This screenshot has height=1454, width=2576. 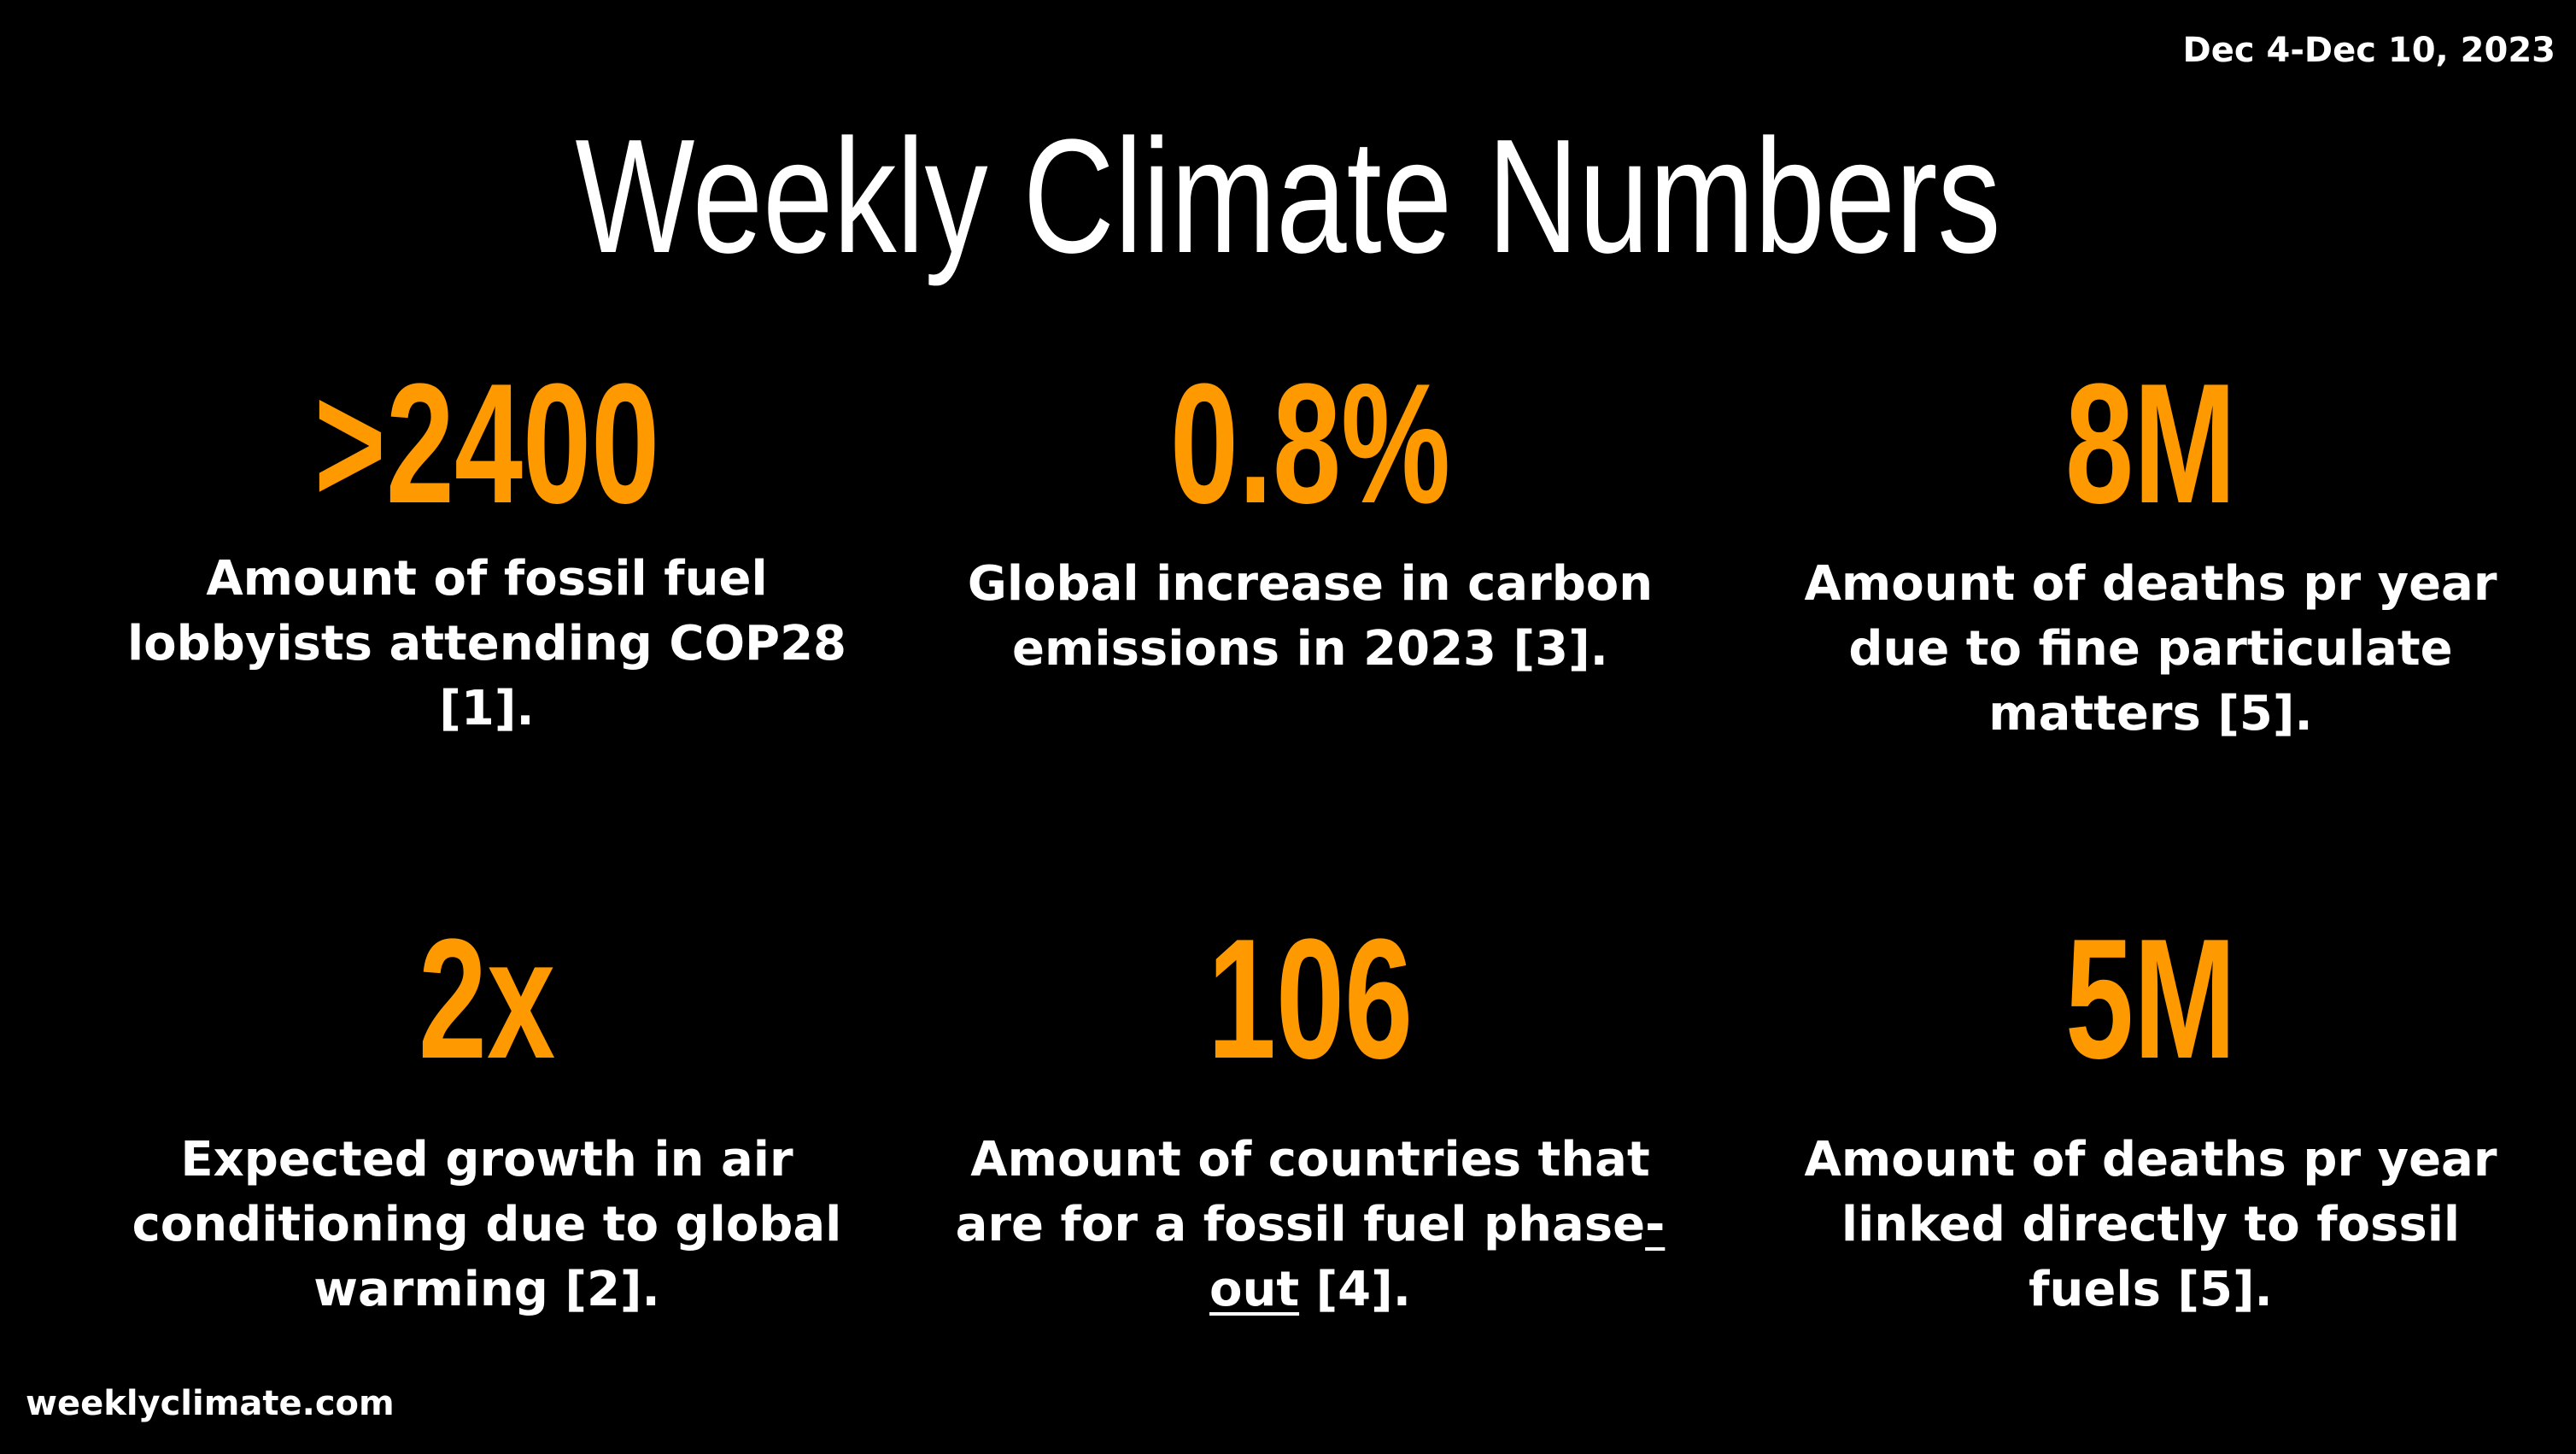 I want to click on date-range: Dec 4-Dec 10, 2023, so click(x=2369, y=51).